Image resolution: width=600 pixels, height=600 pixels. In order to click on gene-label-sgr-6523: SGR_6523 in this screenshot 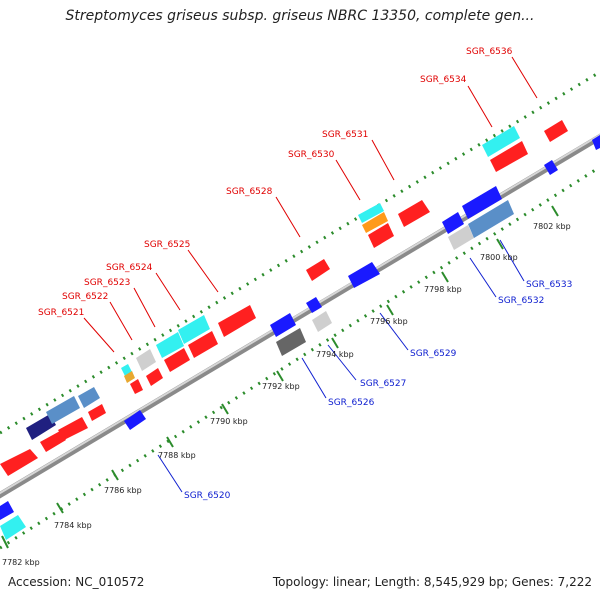, I will do `click(107, 283)`.